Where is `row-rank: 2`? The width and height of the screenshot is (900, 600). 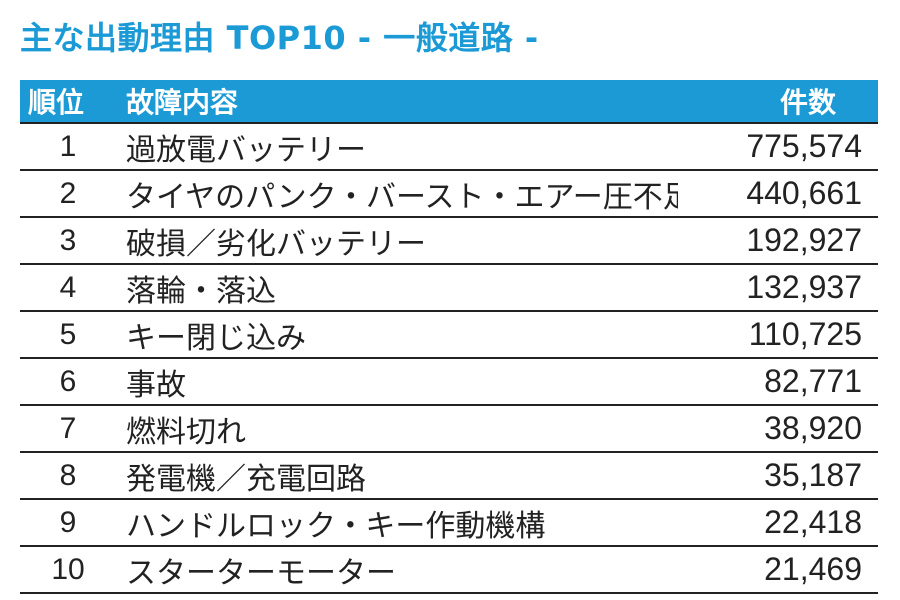 row-rank: 2 is located at coordinates (68, 193).